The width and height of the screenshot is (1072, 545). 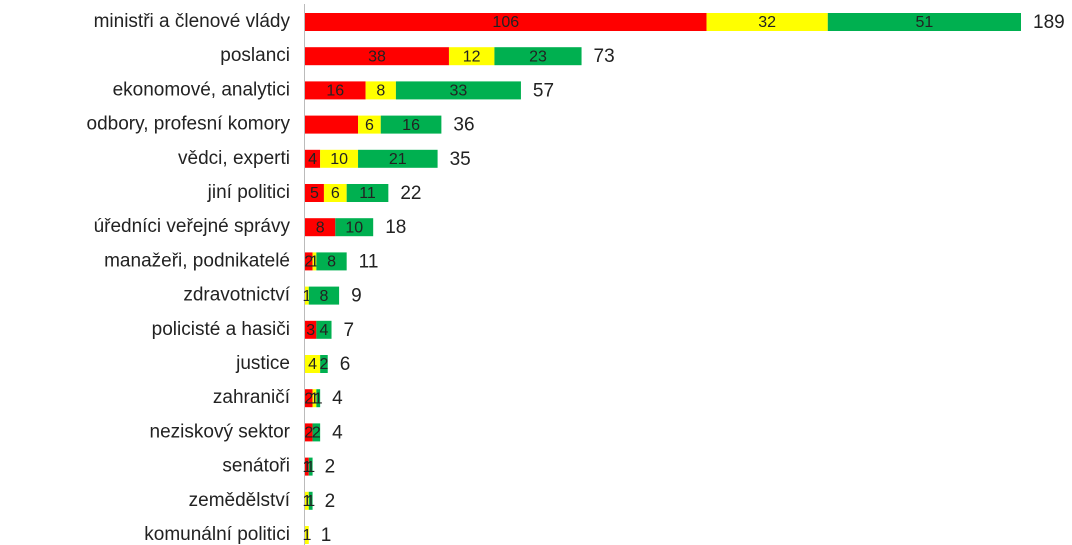 What do you see at coordinates (460, 159) in the screenshot?
I see `total-label: 35` at bounding box center [460, 159].